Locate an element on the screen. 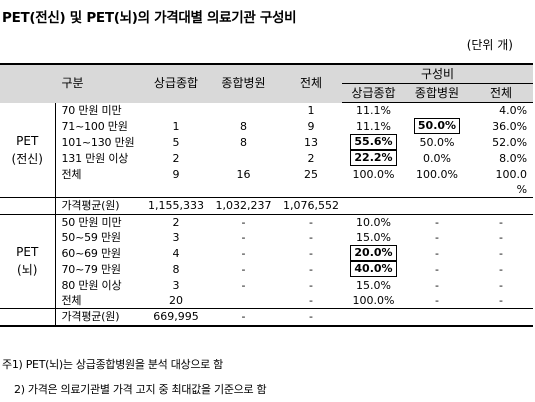 Image resolution: width=535 pixels, height=402 pixels. footnote-1: 주1) PET(뇌)는 상급종합병원을 분석 대상으로 함 is located at coordinates (112, 364).